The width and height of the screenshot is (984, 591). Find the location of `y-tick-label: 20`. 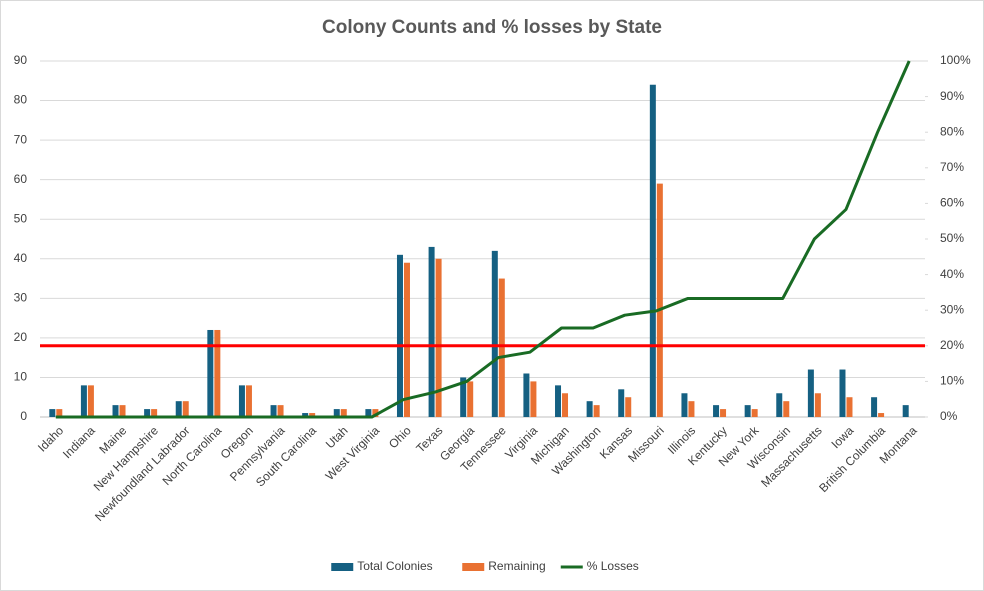

y-tick-label: 20 is located at coordinates (21, 337).